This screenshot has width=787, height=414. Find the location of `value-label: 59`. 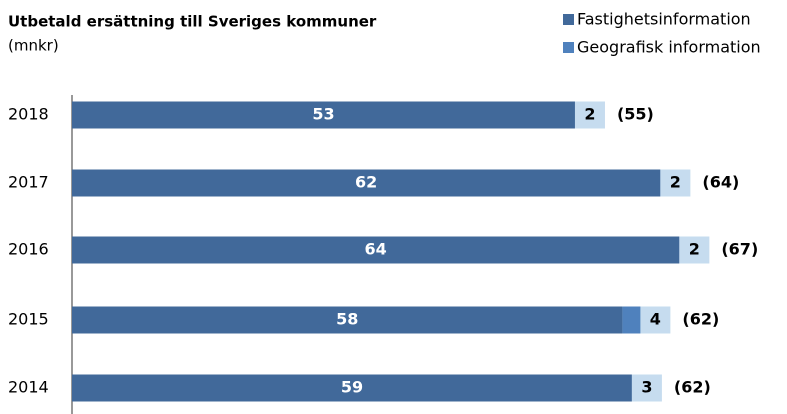

value-label: 59 is located at coordinates (352, 387).